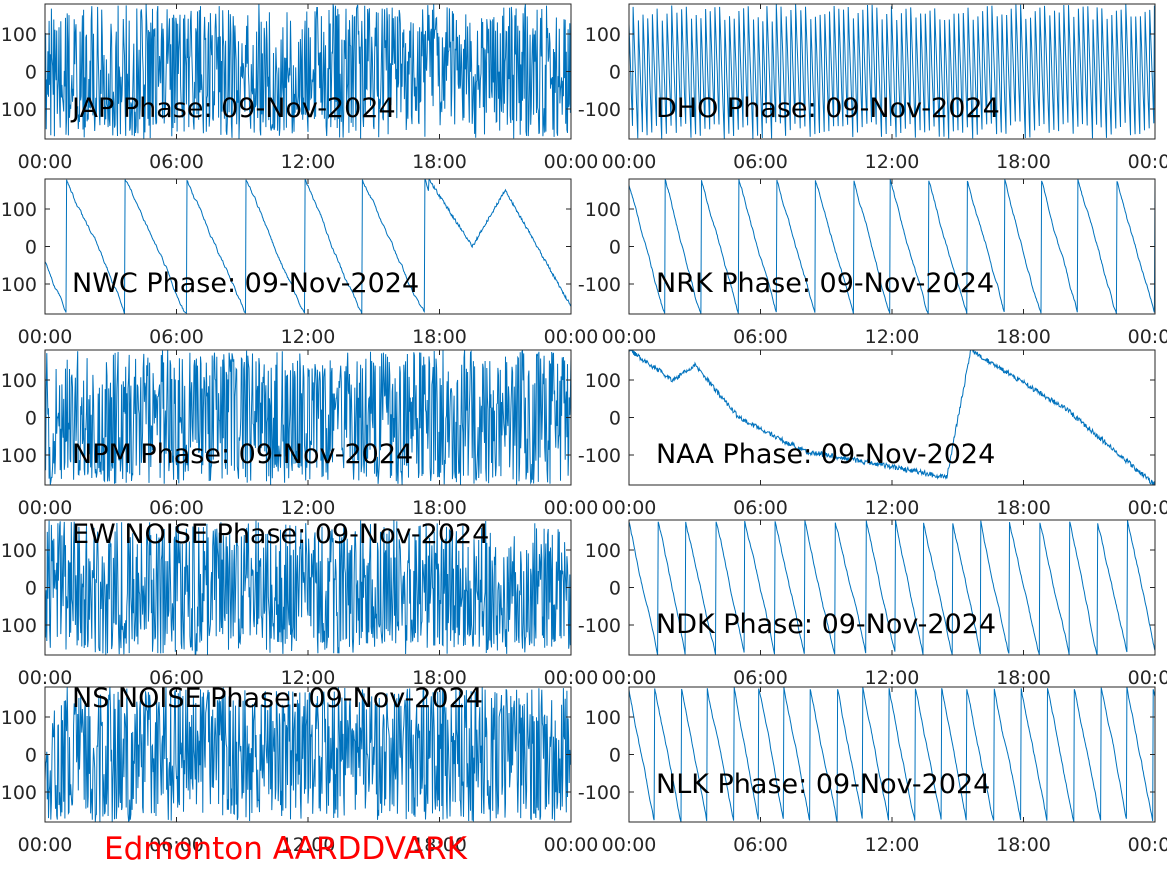  I want to click on panel-title: NDK Phase: 09-Nov-2024, so click(826, 624).